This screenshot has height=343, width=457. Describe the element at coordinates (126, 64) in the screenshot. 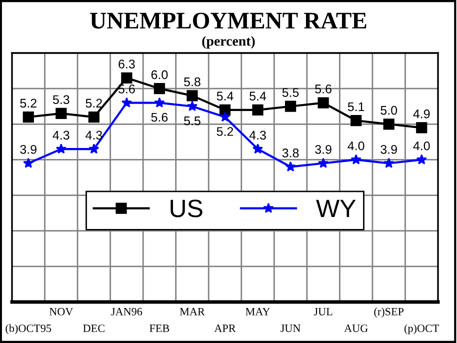

I see `data-label: 6.3` at that location.